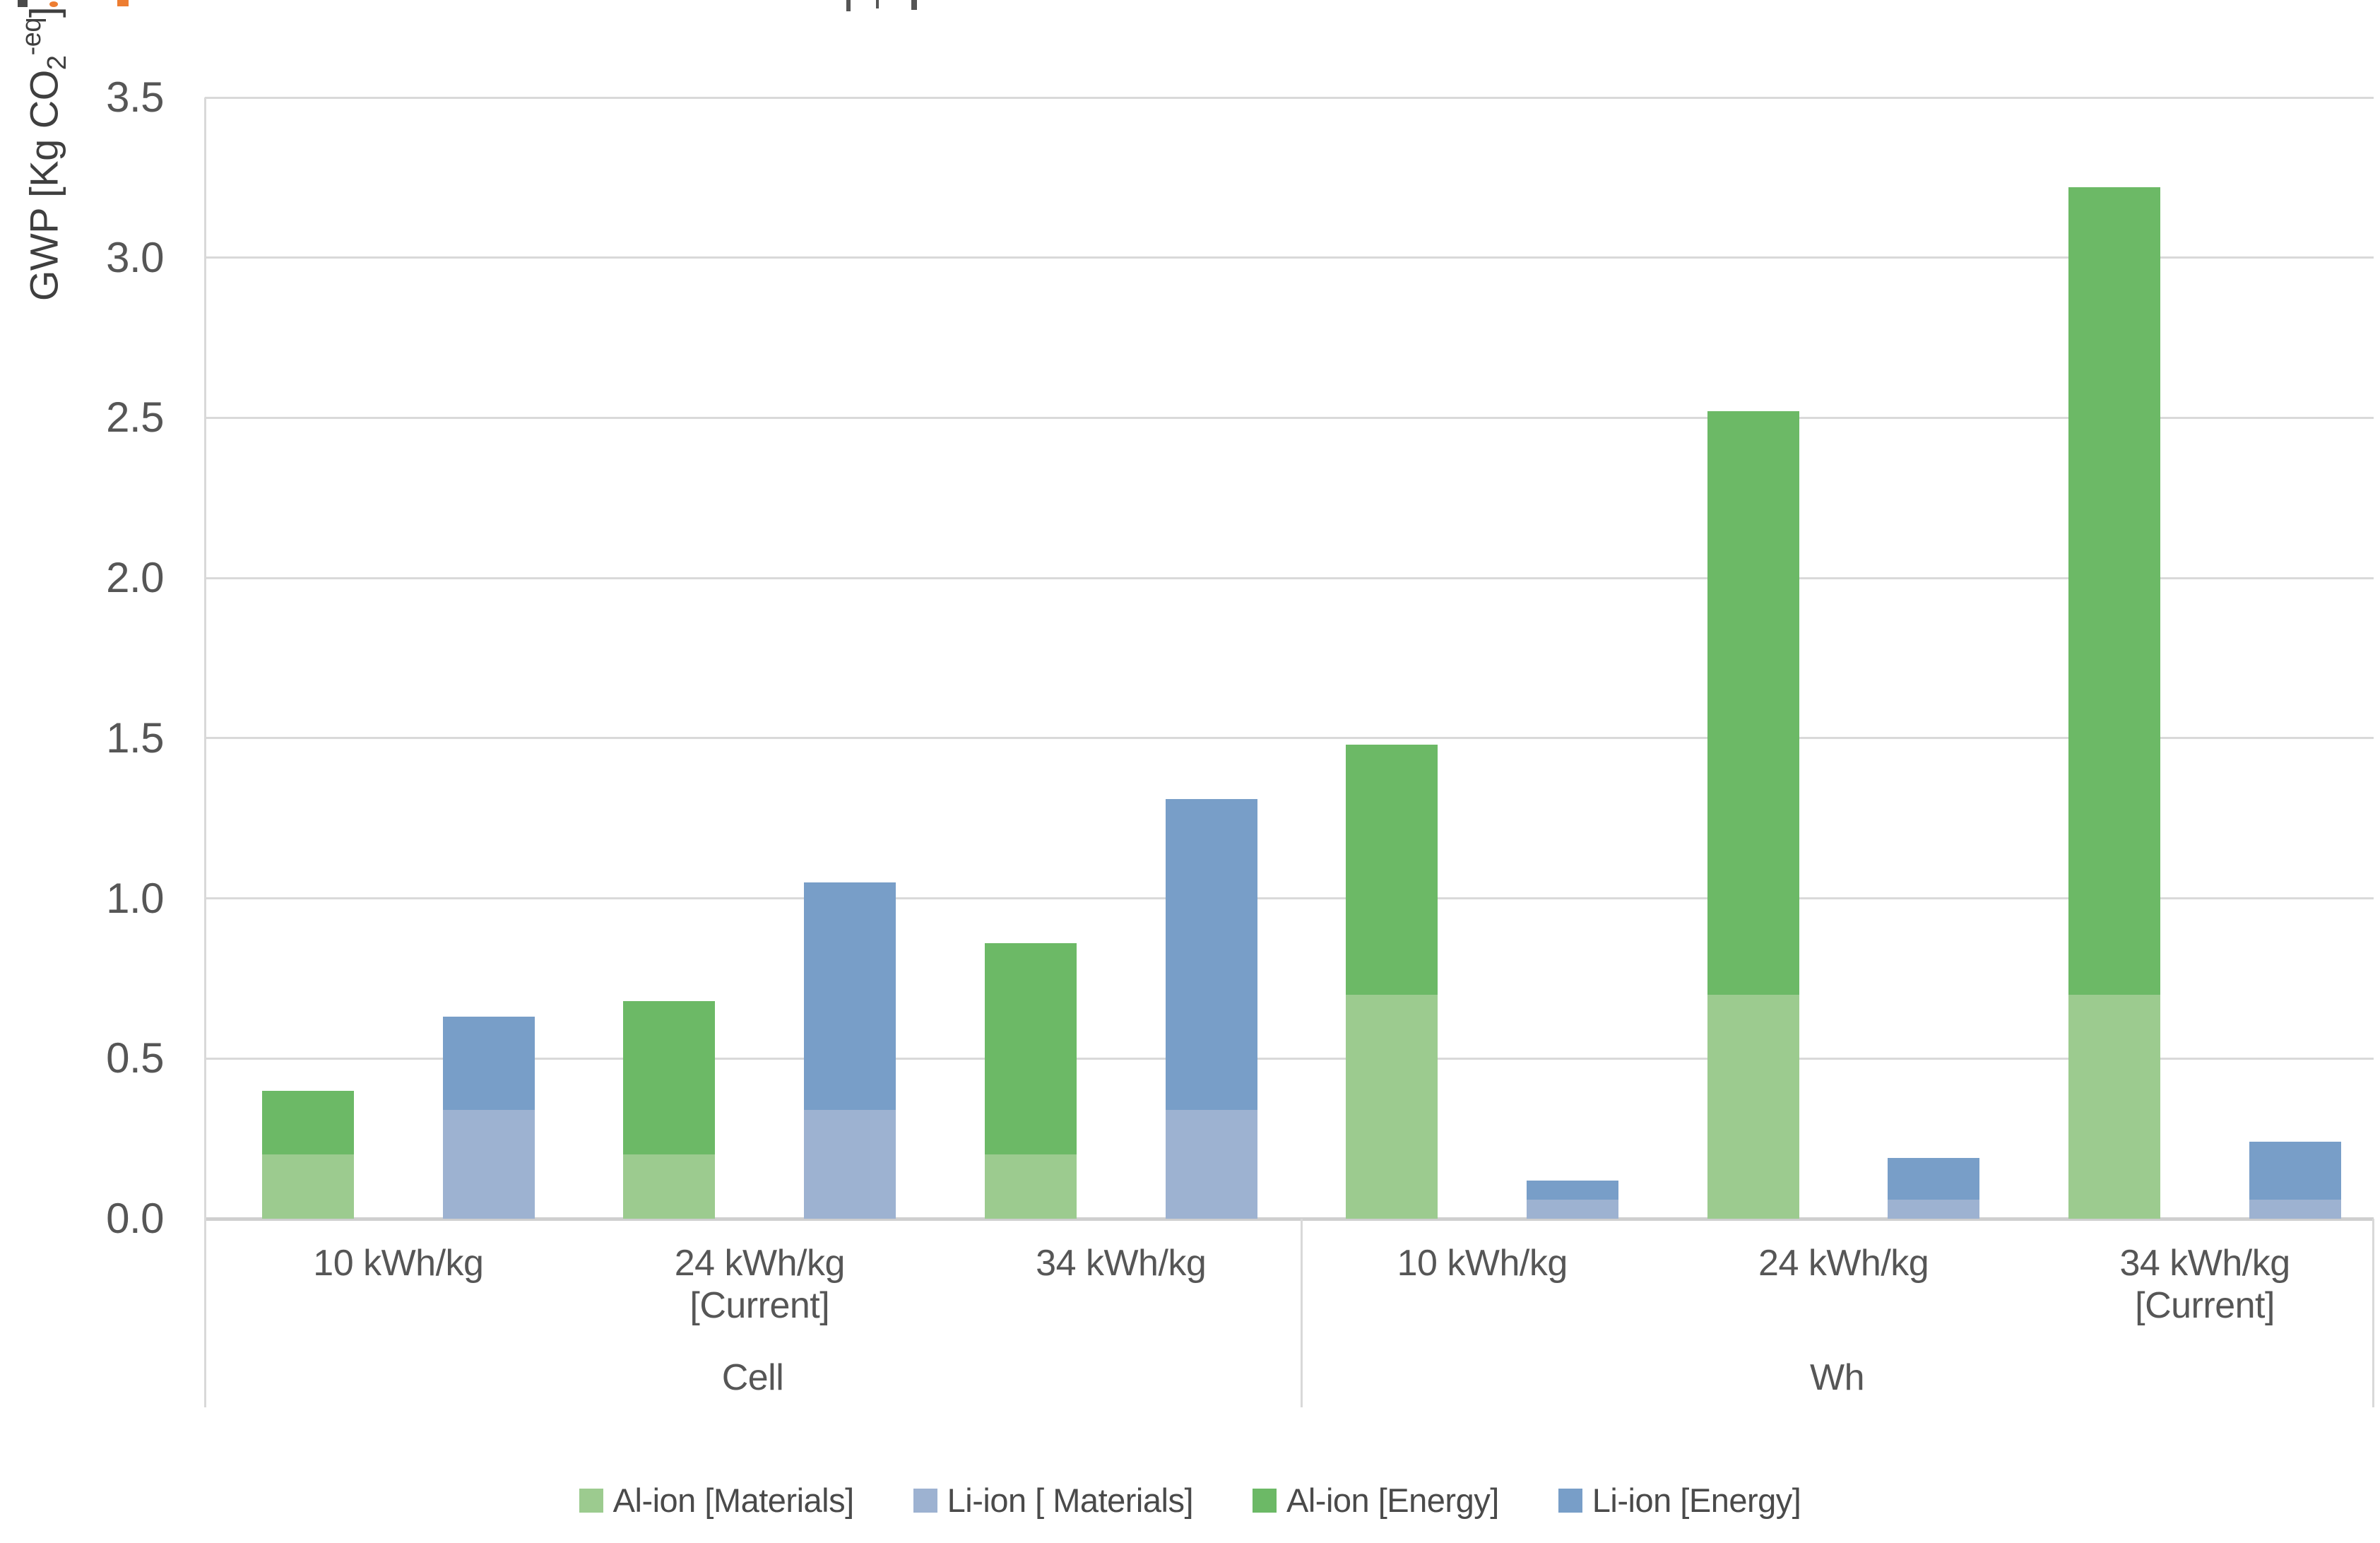 This screenshot has width=2380, height=1543. I want to click on y-tick-label: 1.0, so click(135, 898).